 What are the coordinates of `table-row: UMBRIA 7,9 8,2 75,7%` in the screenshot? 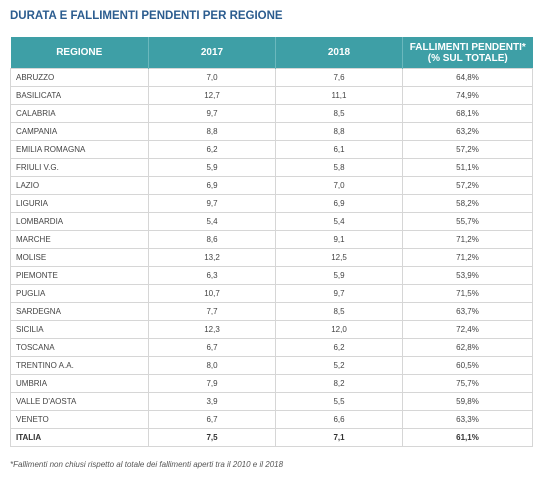 It's located at (271, 383).